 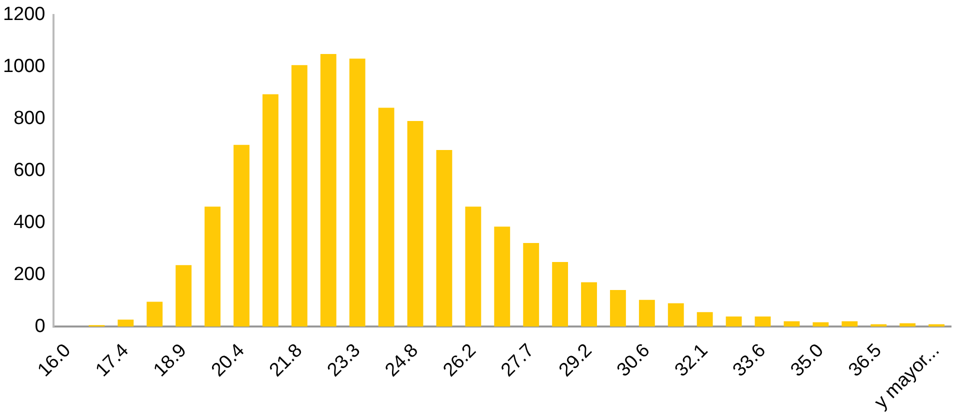 I want to click on x-tick-label: 35.0, so click(x=807, y=361).